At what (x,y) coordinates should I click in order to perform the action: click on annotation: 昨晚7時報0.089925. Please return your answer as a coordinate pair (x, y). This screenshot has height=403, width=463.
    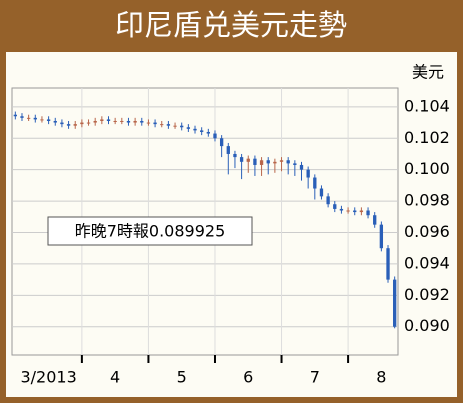
    Looking at the image, I should click on (150, 231).